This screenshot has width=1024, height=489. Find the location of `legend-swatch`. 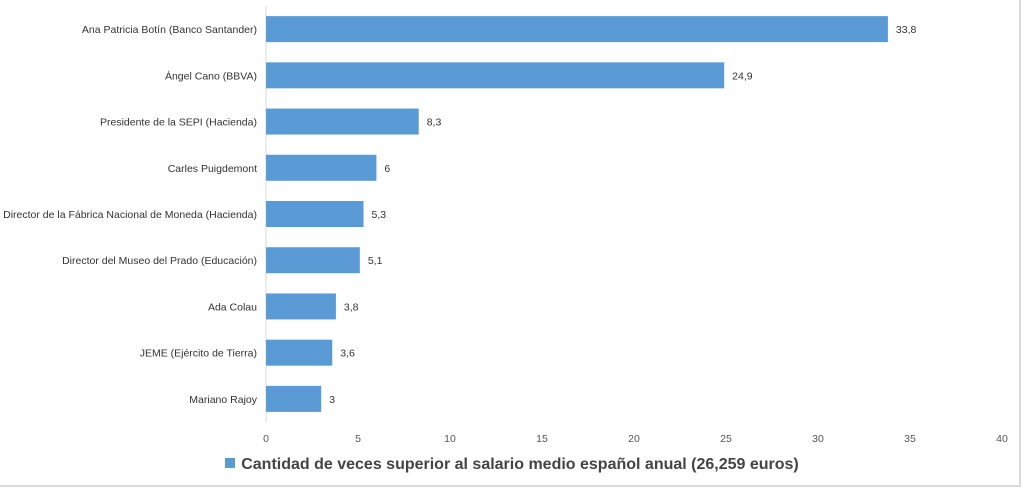

legend-swatch is located at coordinates (230, 463).